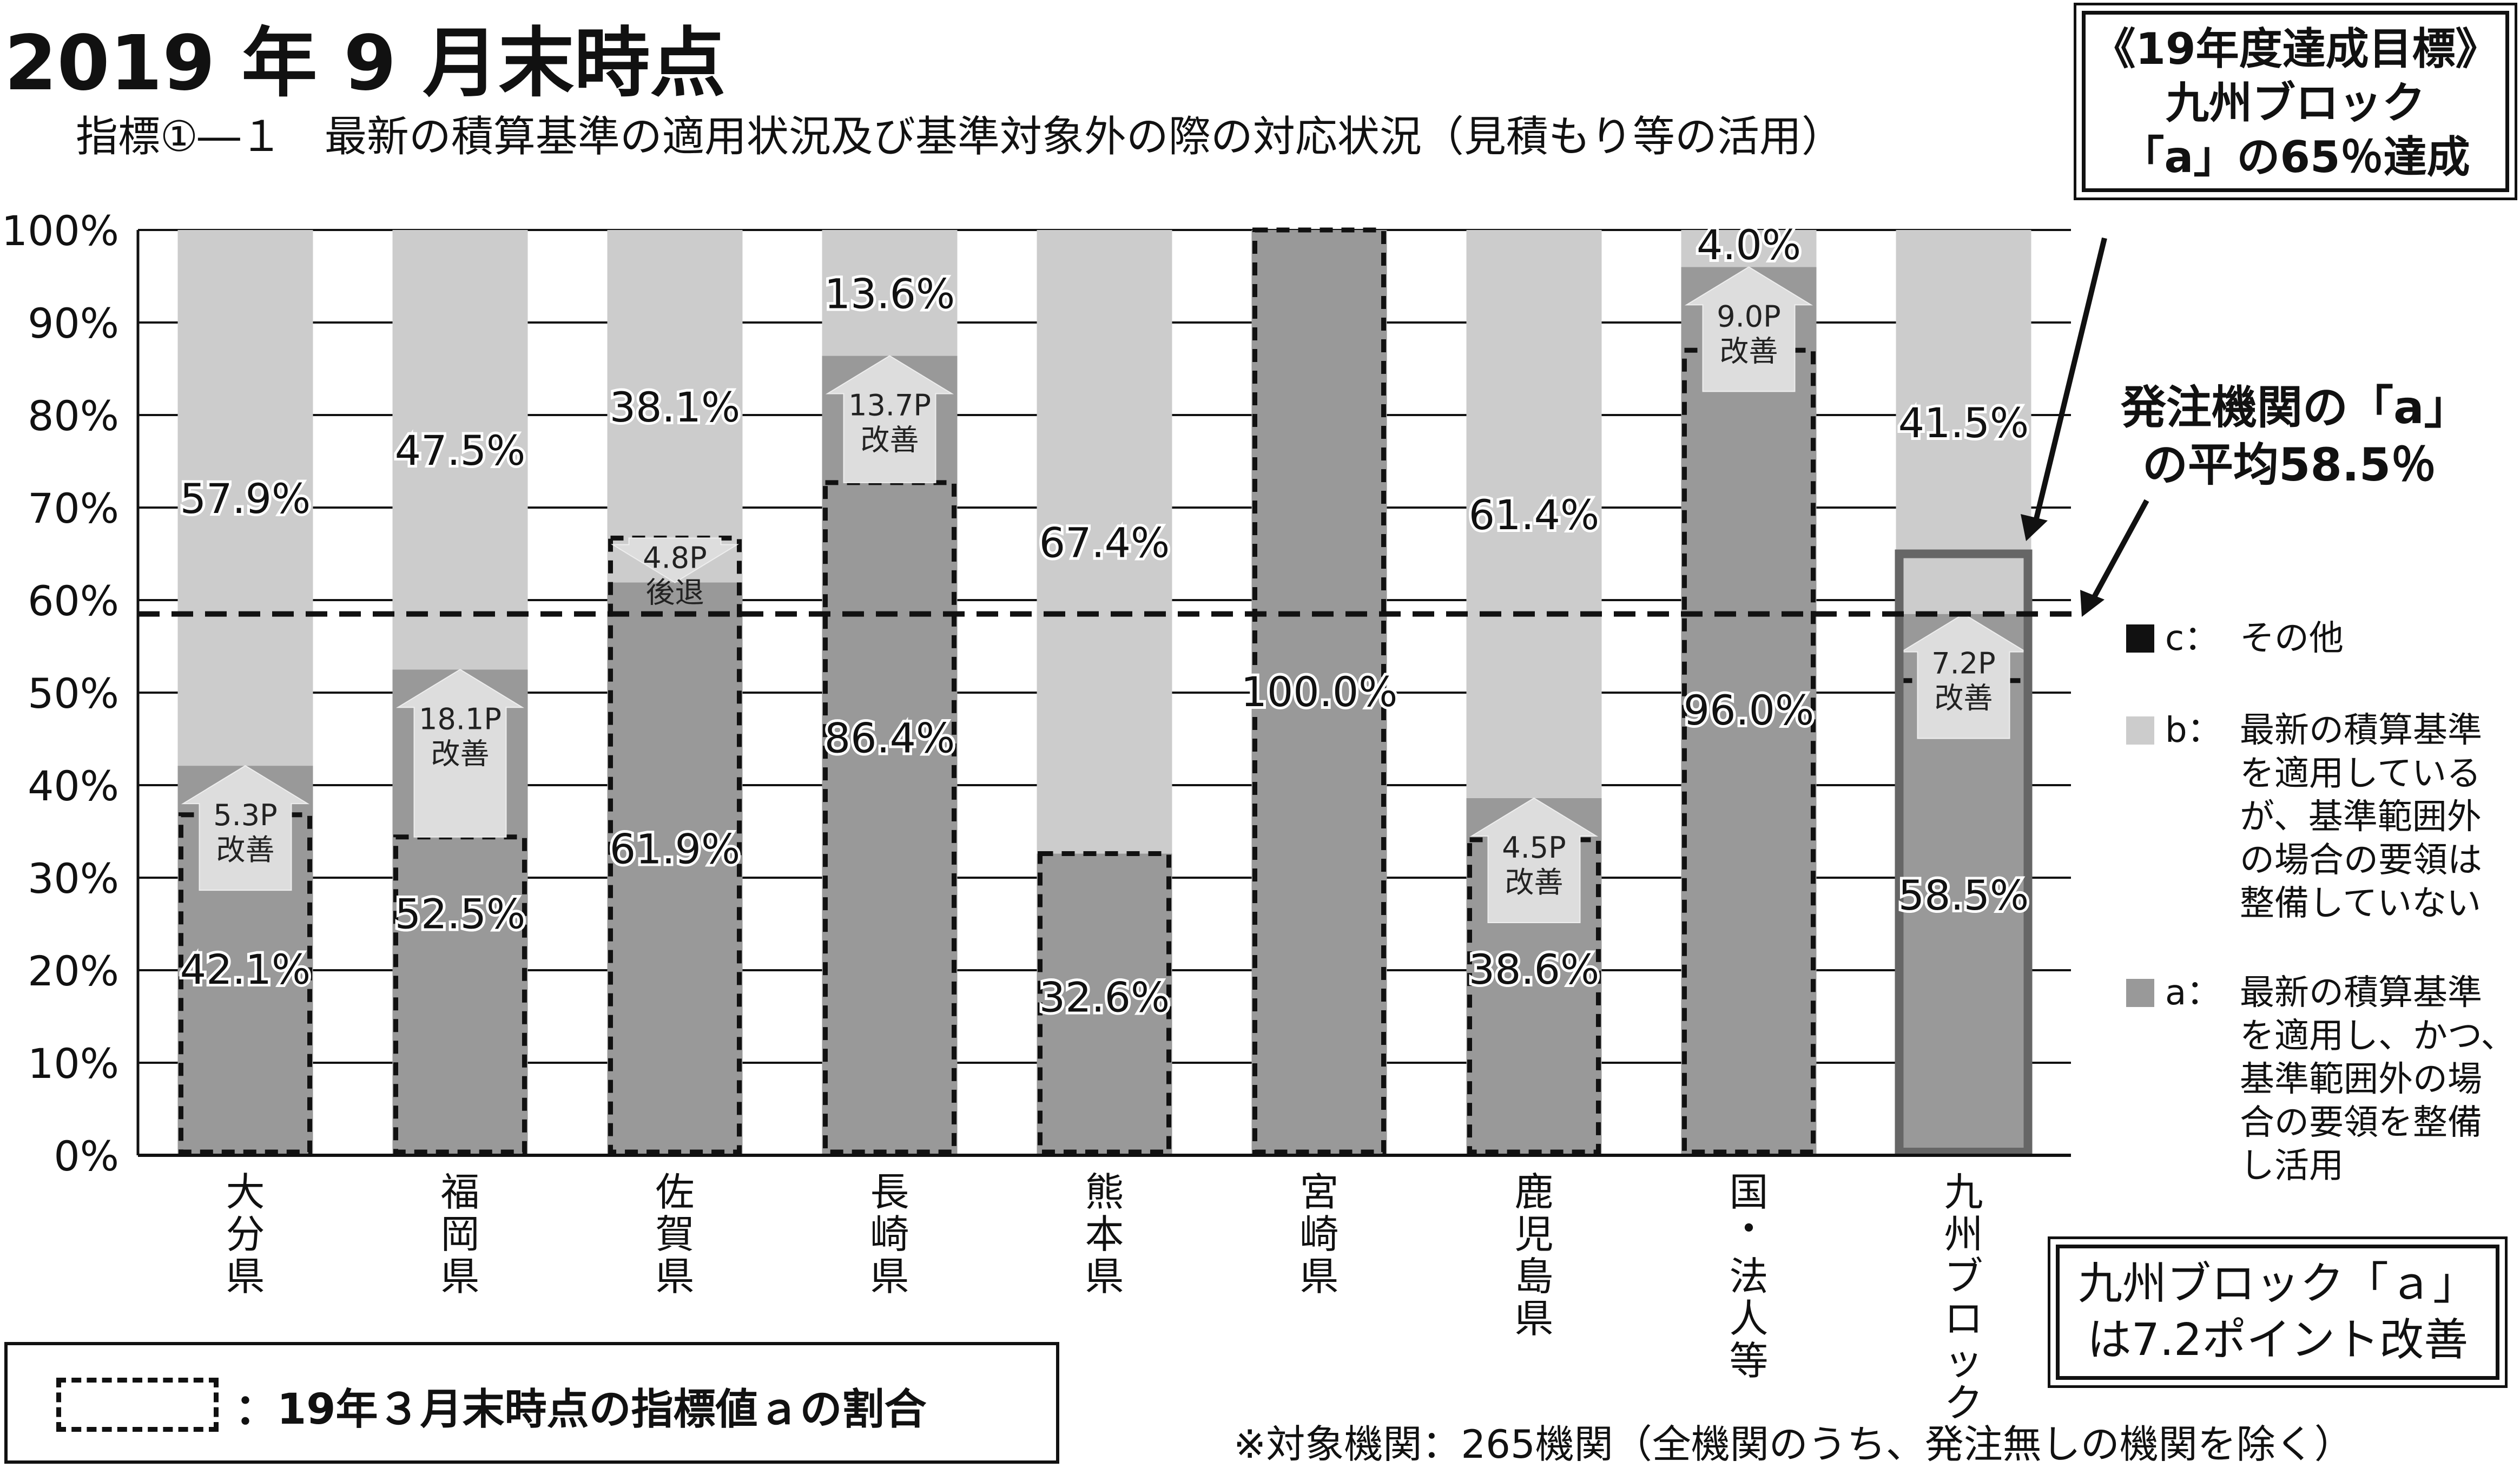 Image resolution: width=2520 pixels, height=1474 pixels. Describe the element at coordinates (137, 1405) in the screenshot. I see `dashed-swatch` at that location.